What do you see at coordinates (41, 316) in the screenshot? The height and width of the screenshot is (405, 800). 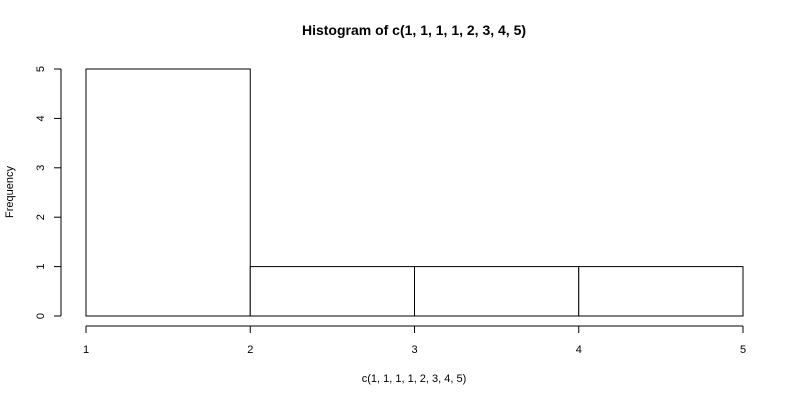 I see `y-tick-label-0: 0` at bounding box center [41, 316].